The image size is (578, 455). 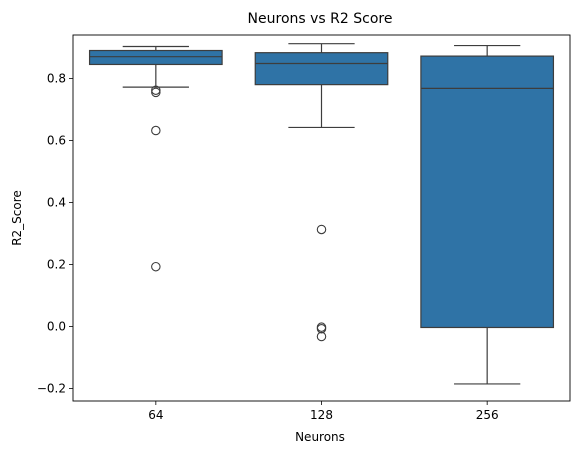 I want to click on y-tick-label: −0.2, so click(x=51, y=389).